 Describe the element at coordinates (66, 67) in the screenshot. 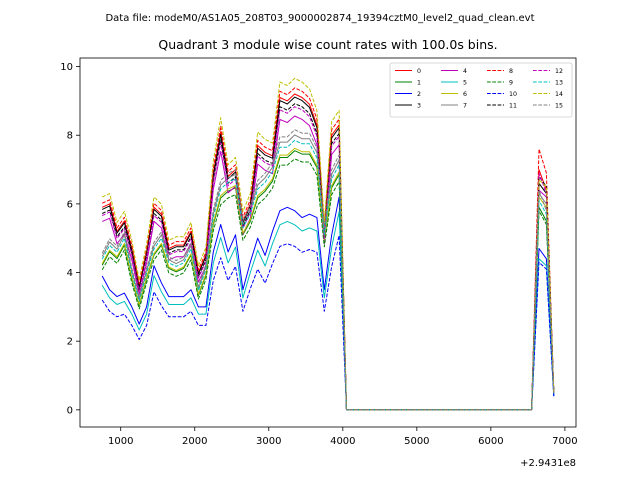

I see `y-tick-label: 10` at that location.